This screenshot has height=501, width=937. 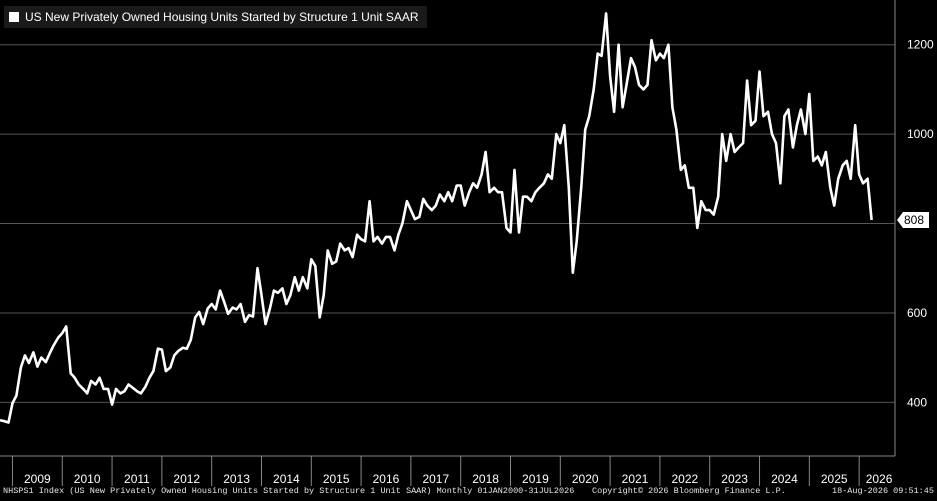 I want to click on x-tick-label: 2014, so click(x=286, y=479).